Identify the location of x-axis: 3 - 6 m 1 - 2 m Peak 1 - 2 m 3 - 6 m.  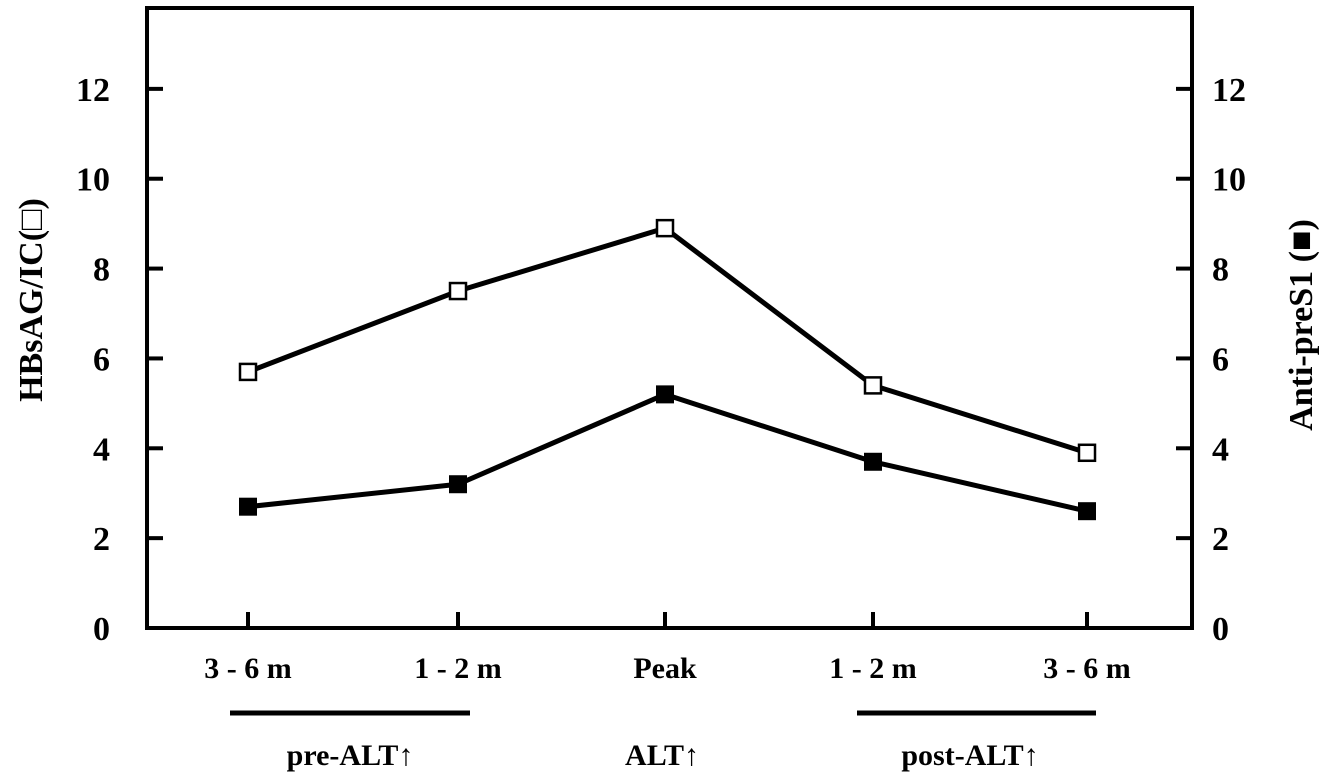
(667, 648).